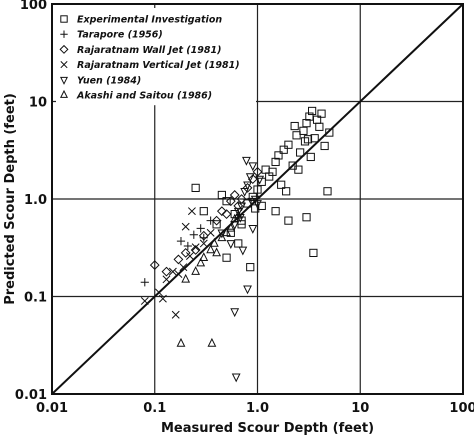 This screenshot has height=438, width=474. I want to click on legend-background, so click(156, 57).